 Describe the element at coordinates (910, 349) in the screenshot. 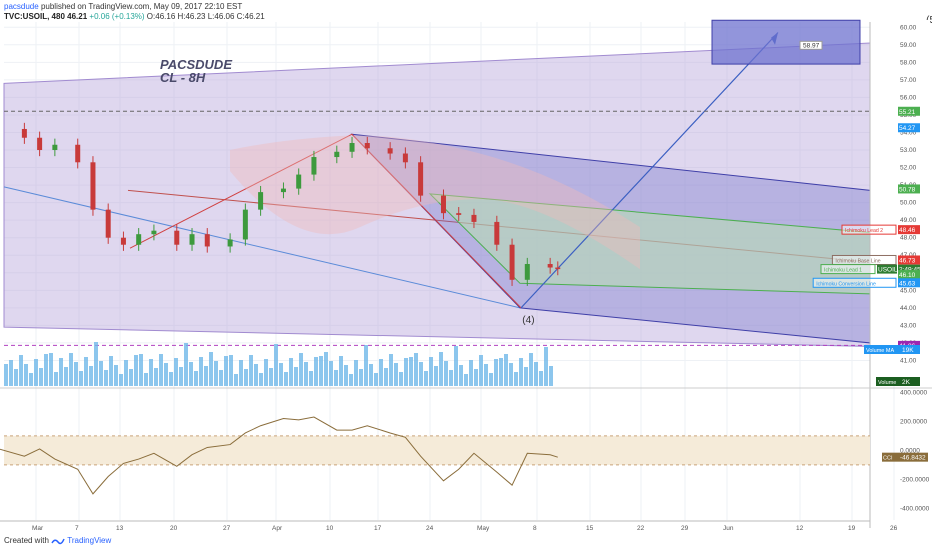

I see `volume-ma-value-bg` at that location.